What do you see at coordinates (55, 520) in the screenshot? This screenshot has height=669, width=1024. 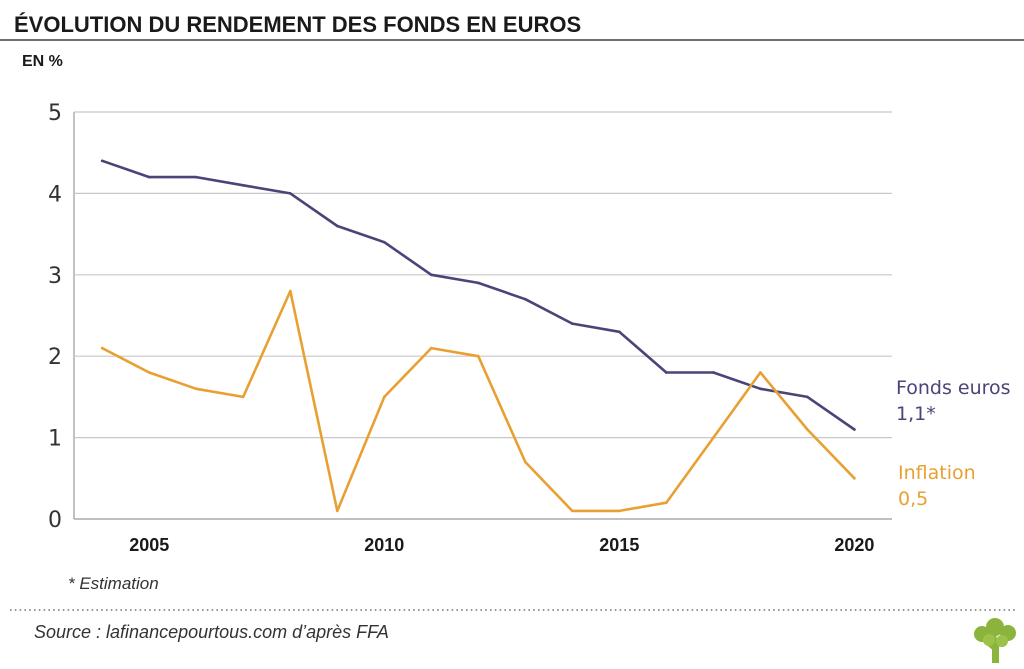 I see `y-tick-label: 0` at bounding box center [55, 520].